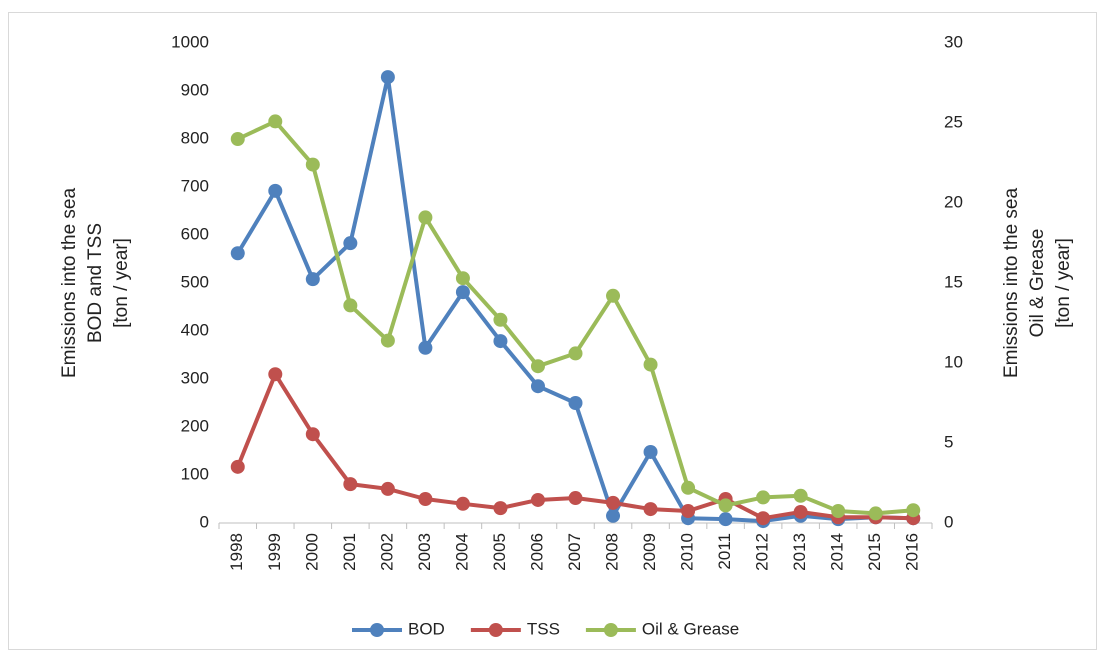 The image size is (1105, 659). Describe the element at coordinates (953, 201) in the screenshot. I see `y2-tick-label: 20` at that location.